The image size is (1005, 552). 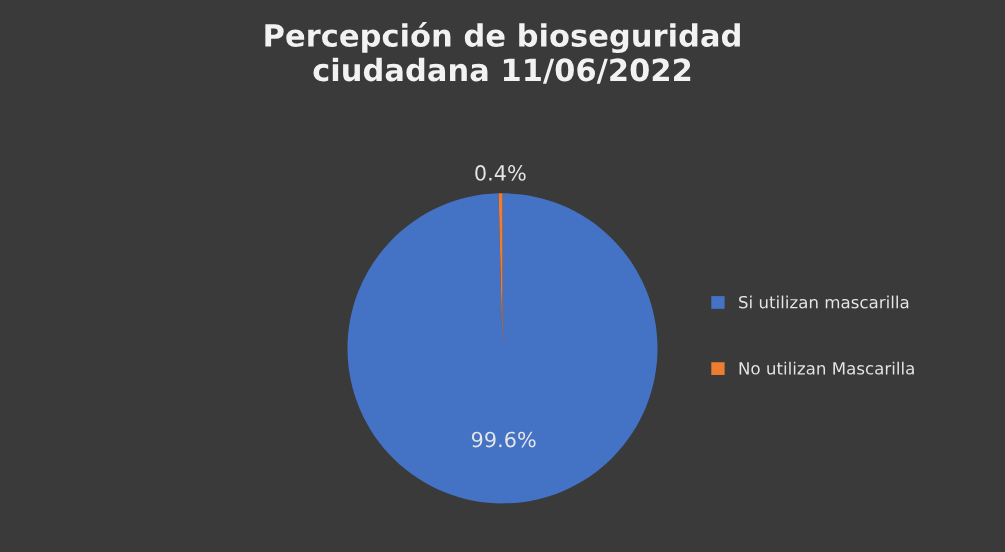 I want to click on data-label: 99.6%, so click(x=503, y=439).